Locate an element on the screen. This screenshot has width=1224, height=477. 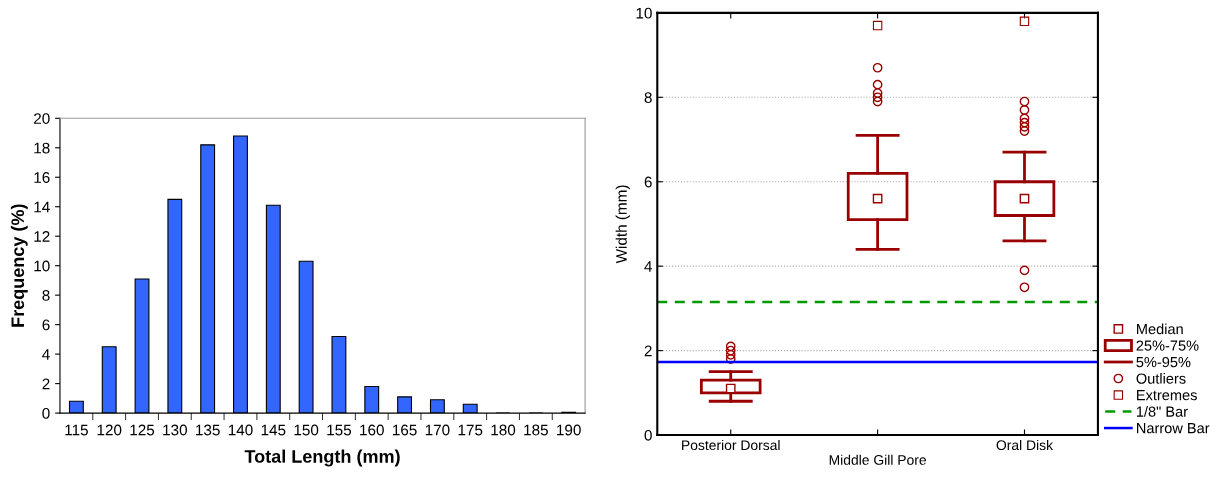
legend-label: Extremes is located at coordinates (1167, 395).